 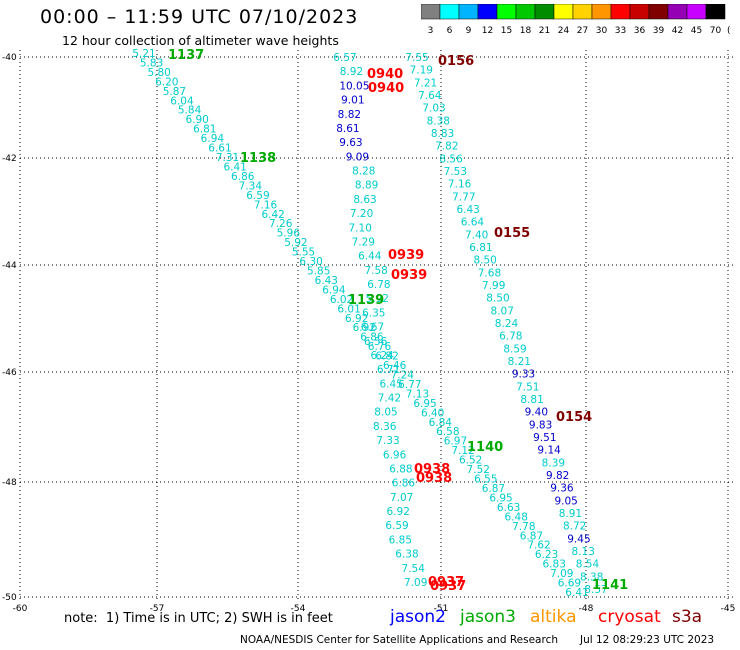 I want to click on wave-height-value: 9.33, so click(x=523, y=375).